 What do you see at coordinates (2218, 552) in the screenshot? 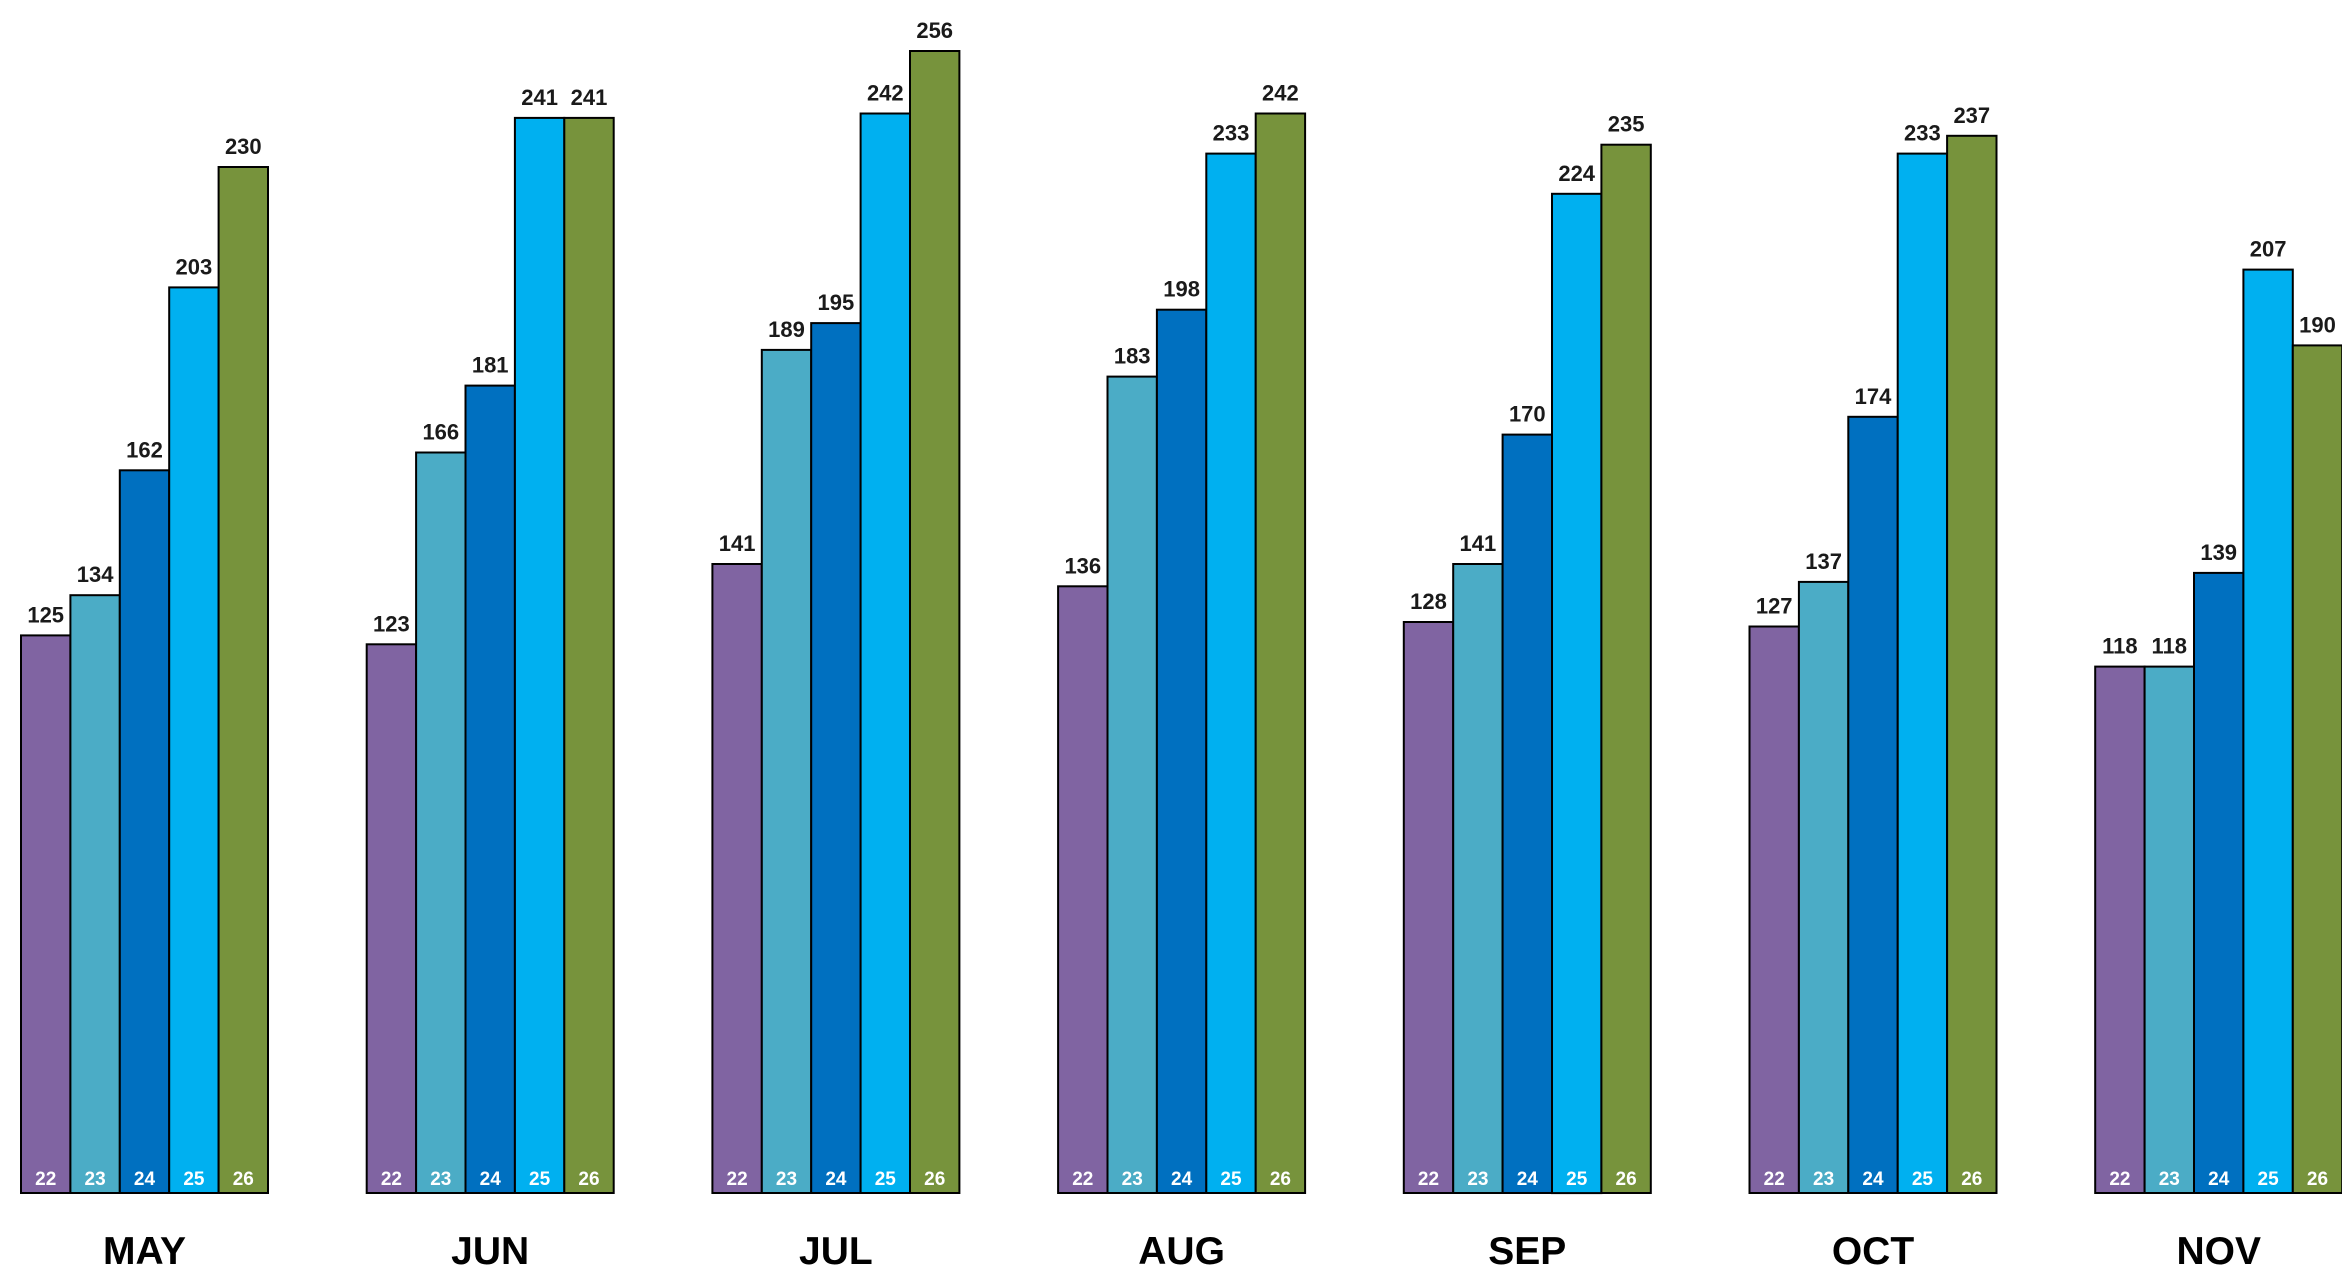
I see `data-label-nov-24: 139` at bounding box center [2218, 552].